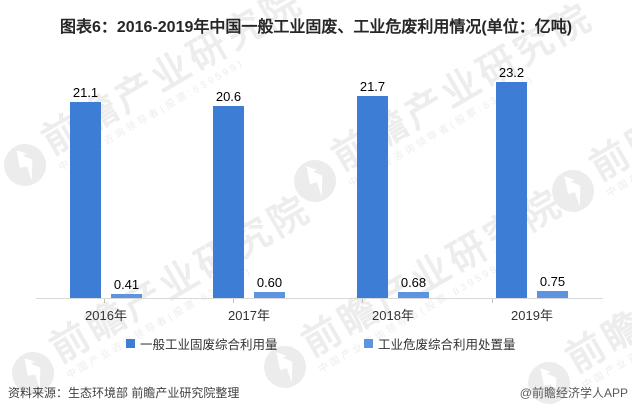  Describe the element at coordinates (85, 92) in the screenshot. I see `value-label-series1-2016年: 21.1` at that location.